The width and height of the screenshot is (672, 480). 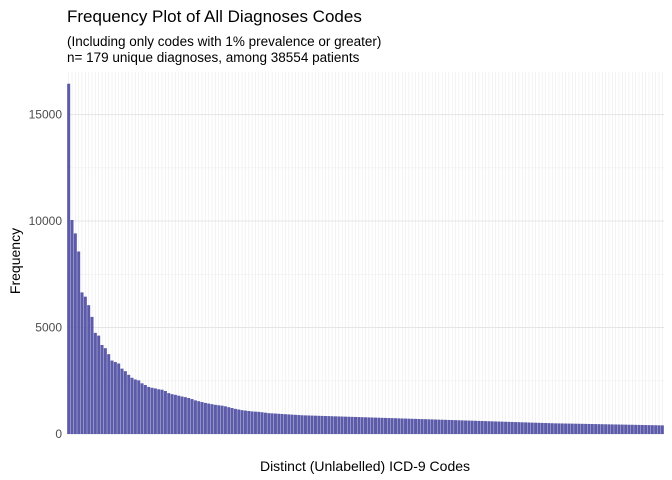 What do you see at coordinates (365, 466) in the screenshot?
I see `x-axis-label: Distinct (Unlabelled) ICD-9 Codes` at bounding box center [365, 466].